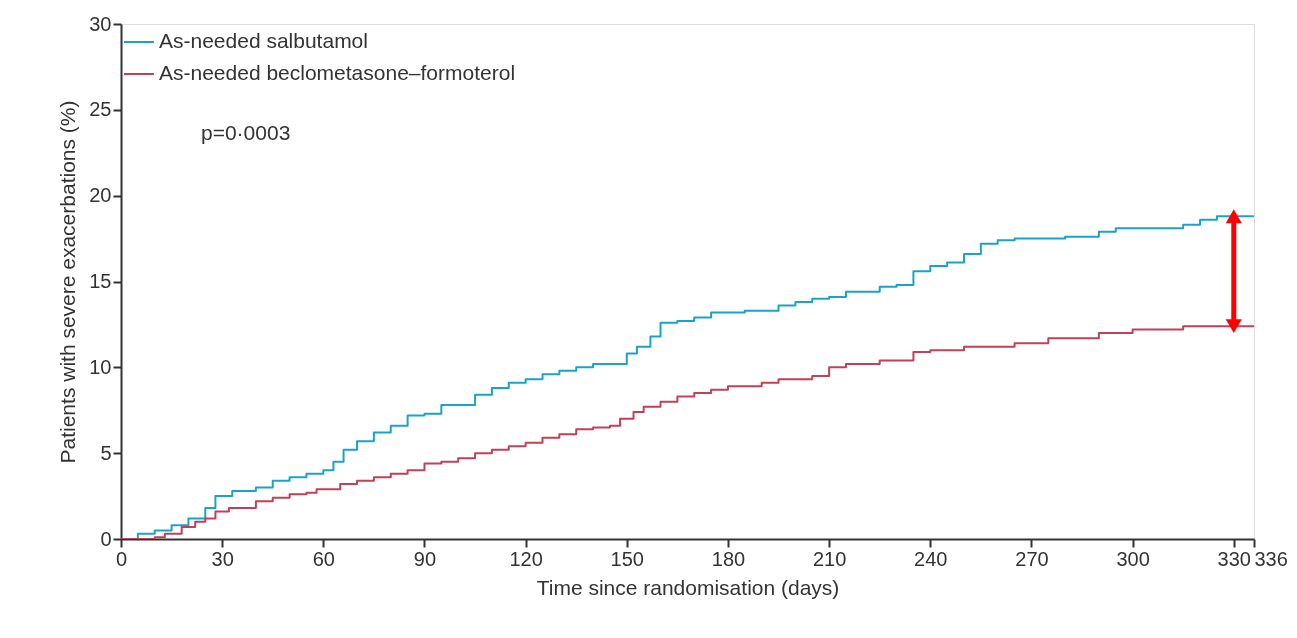  Describe the element at coordinates (1133, 558) in the screenshot. I see `x-tick-label: 300` at that location.